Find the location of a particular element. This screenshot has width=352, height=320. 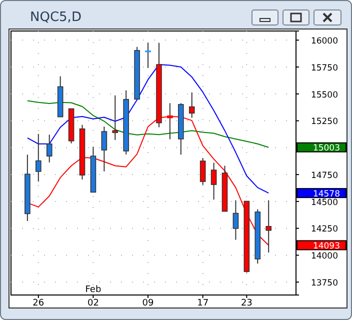

text: 14578 is located at coordinates (326, 194).